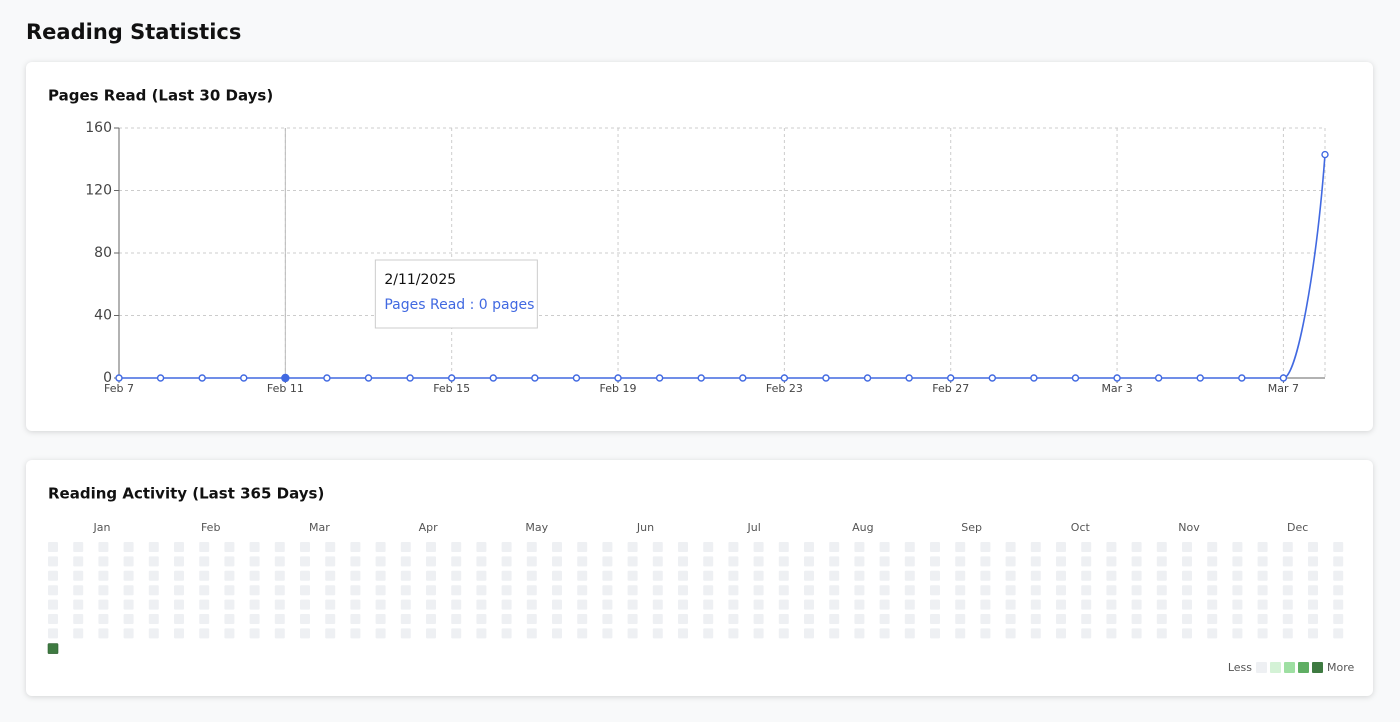 This screenshot has width=1400, height=722. Describe the element at coordinates (285, 388) in the screenshot. I see `x-tick-label: Feb 11` at that location.